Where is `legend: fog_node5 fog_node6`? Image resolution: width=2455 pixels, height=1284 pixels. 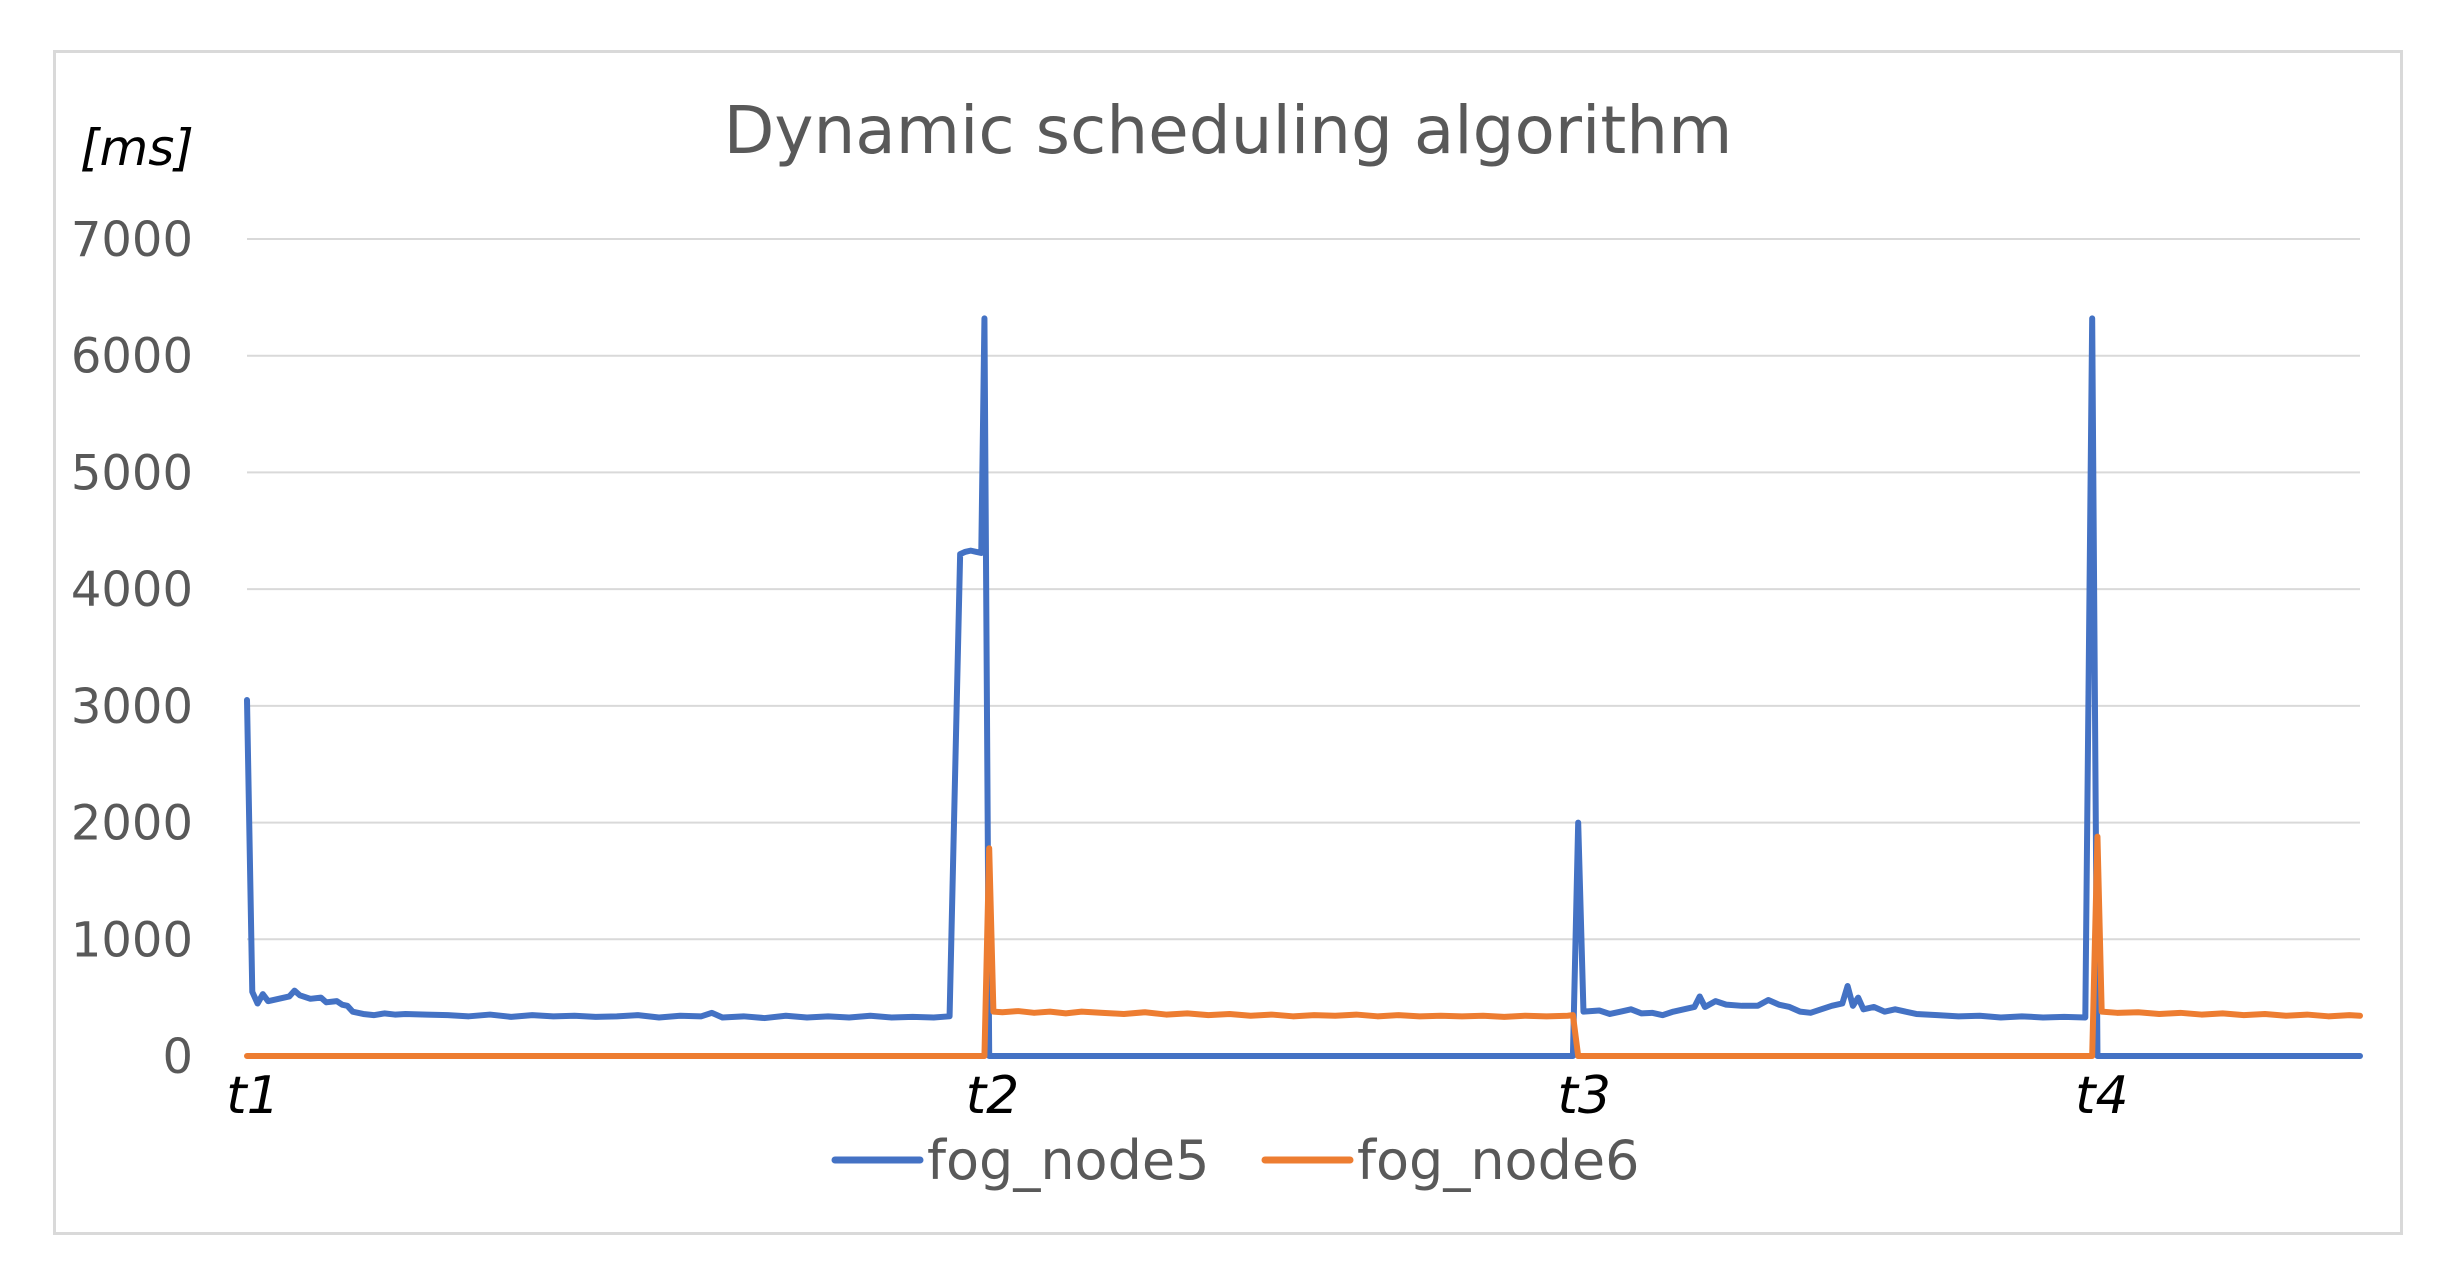
legend: fog_node5 fog_node6 is located at coordinates (1235, 1160).